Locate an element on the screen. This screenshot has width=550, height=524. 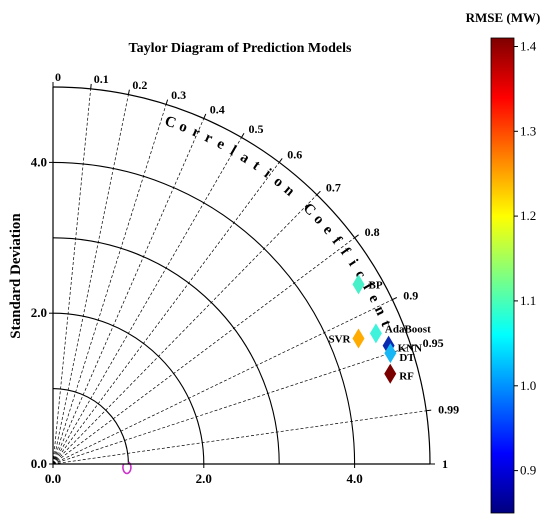
correlation-tick-label: 0.7 is located at coordinates (333, 188).